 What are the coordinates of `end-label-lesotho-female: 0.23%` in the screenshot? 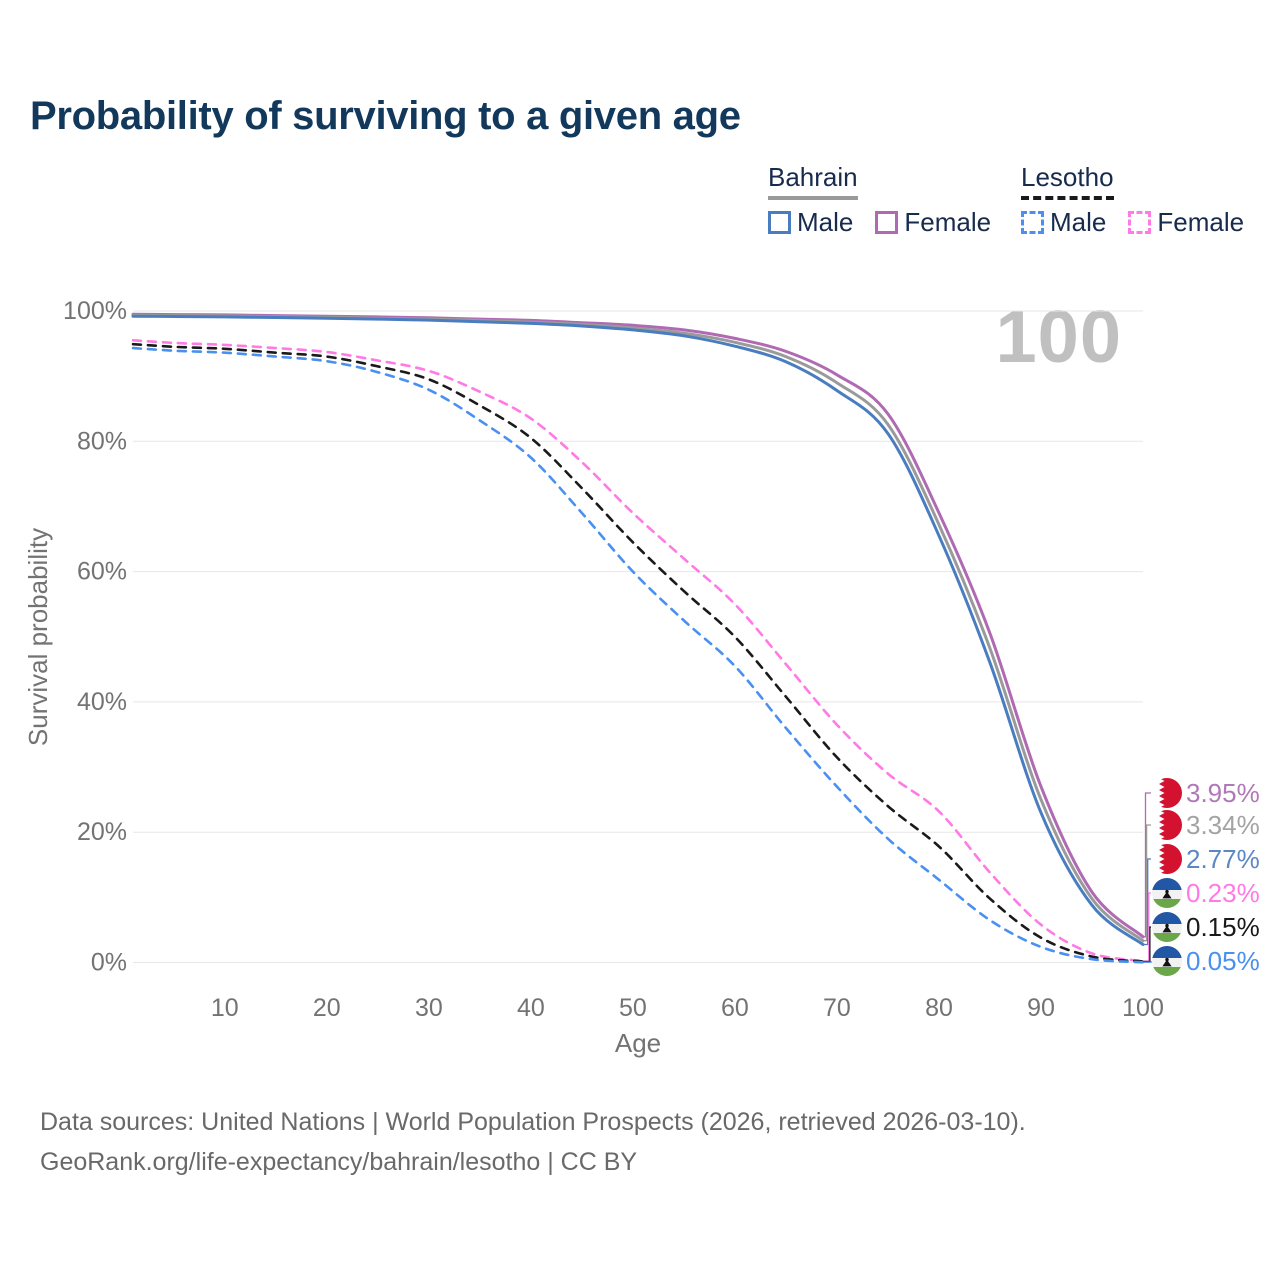 It's located at (1201, 920).